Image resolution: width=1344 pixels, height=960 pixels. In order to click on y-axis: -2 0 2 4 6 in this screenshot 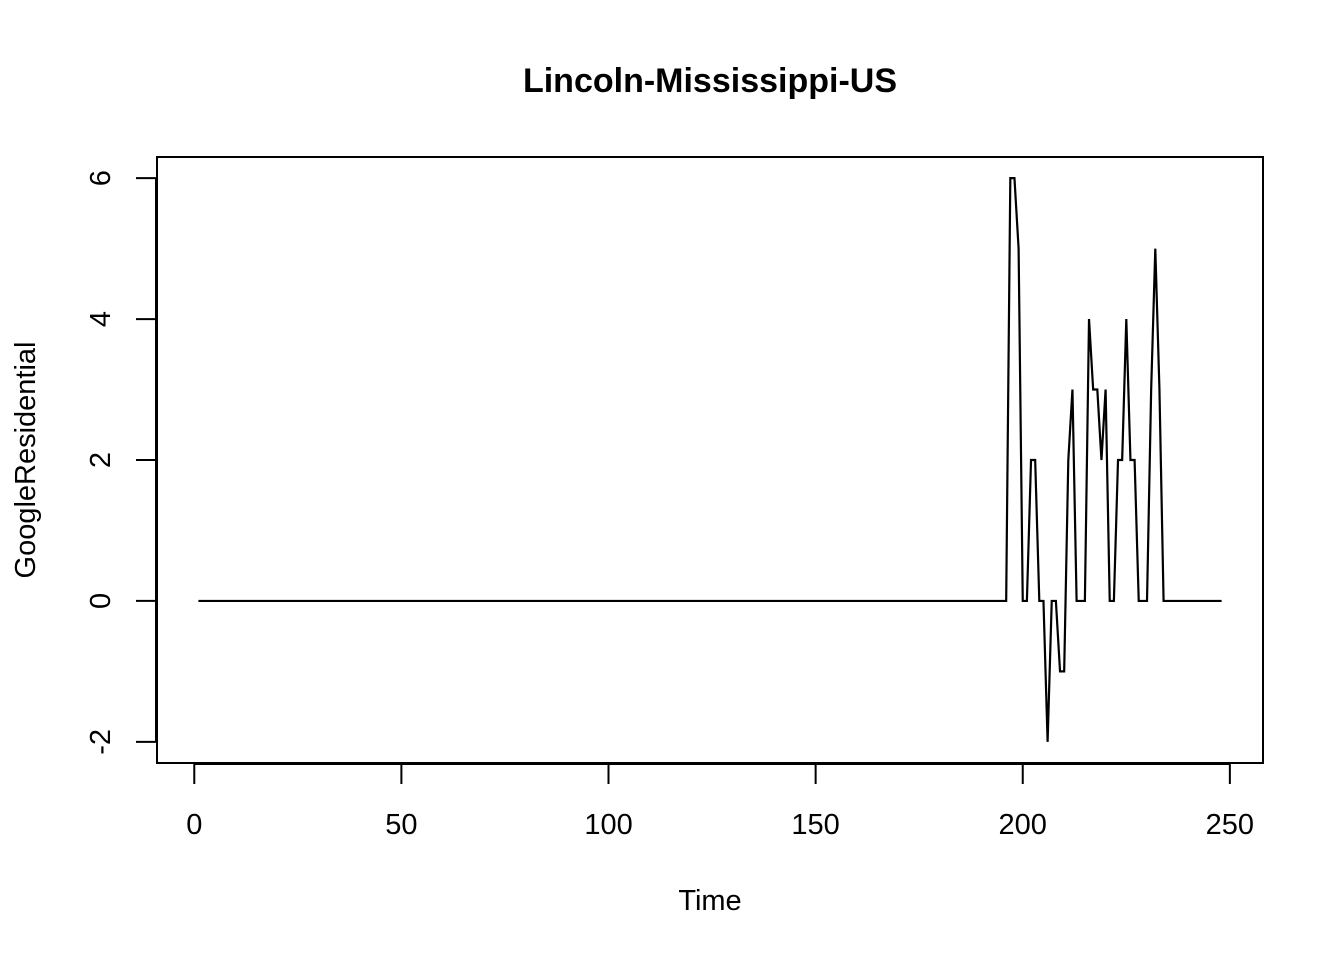, I will do `click(121, 462)`.